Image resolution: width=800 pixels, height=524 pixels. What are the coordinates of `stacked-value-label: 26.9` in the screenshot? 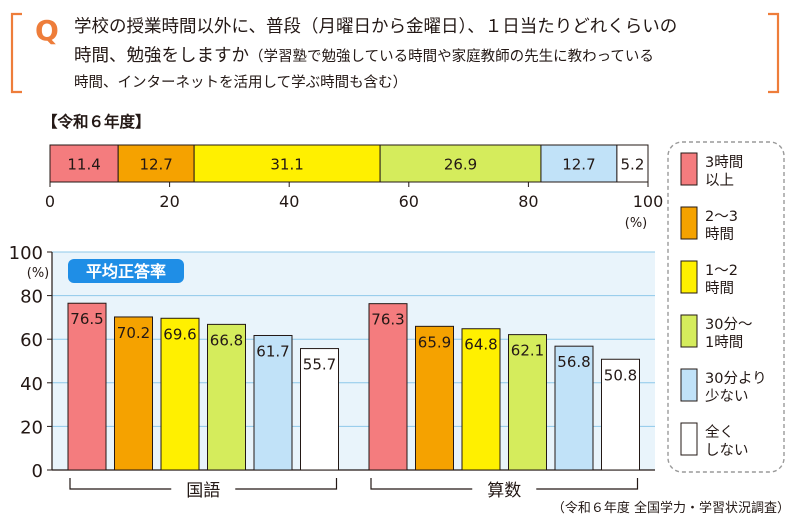 It's located at (460, 165).